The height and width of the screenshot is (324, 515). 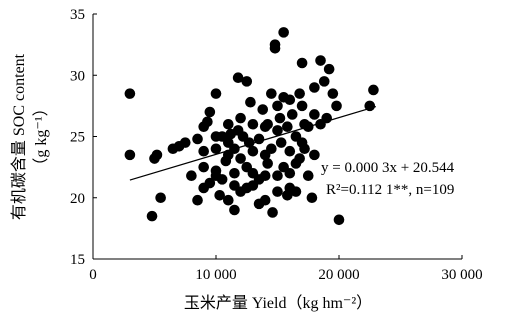 I want to click on y-tick-label: 20, so click(x=77, y=199).